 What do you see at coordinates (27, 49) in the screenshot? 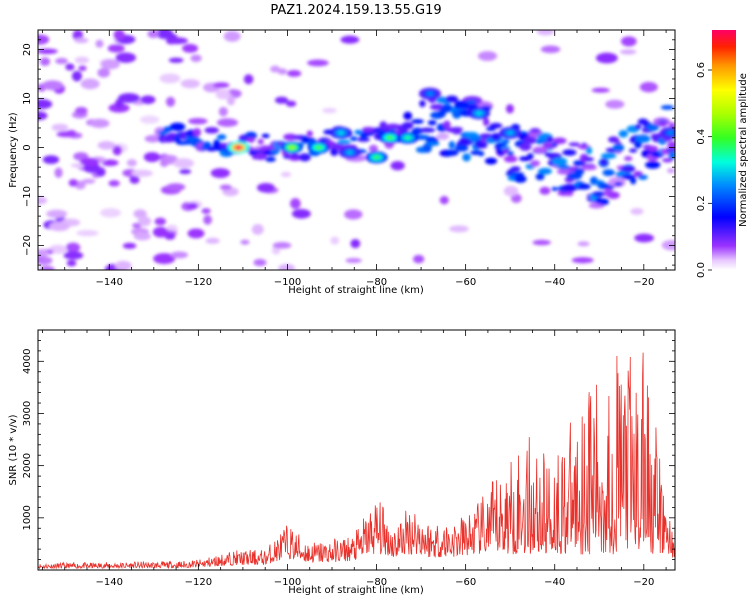
I see `spectrogram-ytick-label: 20` at bounding box center [27, 49].